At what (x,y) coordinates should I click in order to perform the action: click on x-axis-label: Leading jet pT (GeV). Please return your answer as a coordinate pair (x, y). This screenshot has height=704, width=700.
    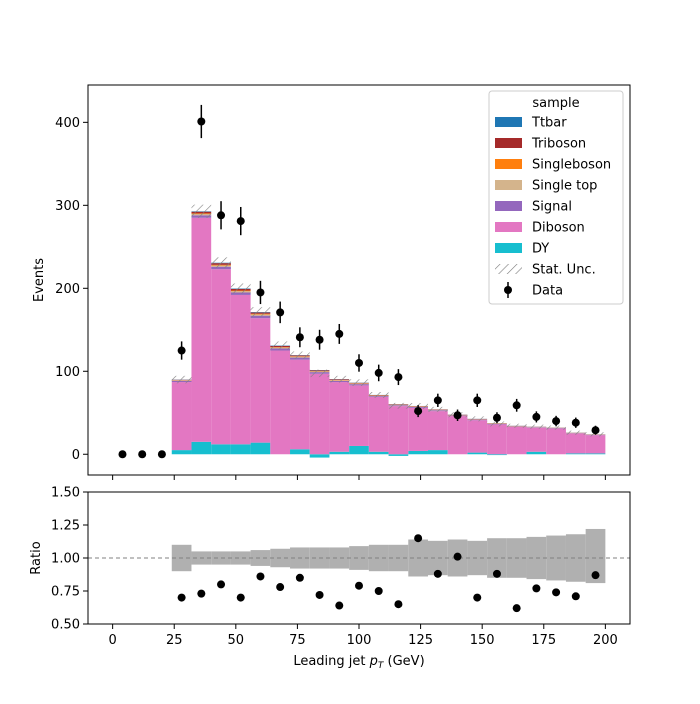
    Looking at the image, I should click on (358, 662).